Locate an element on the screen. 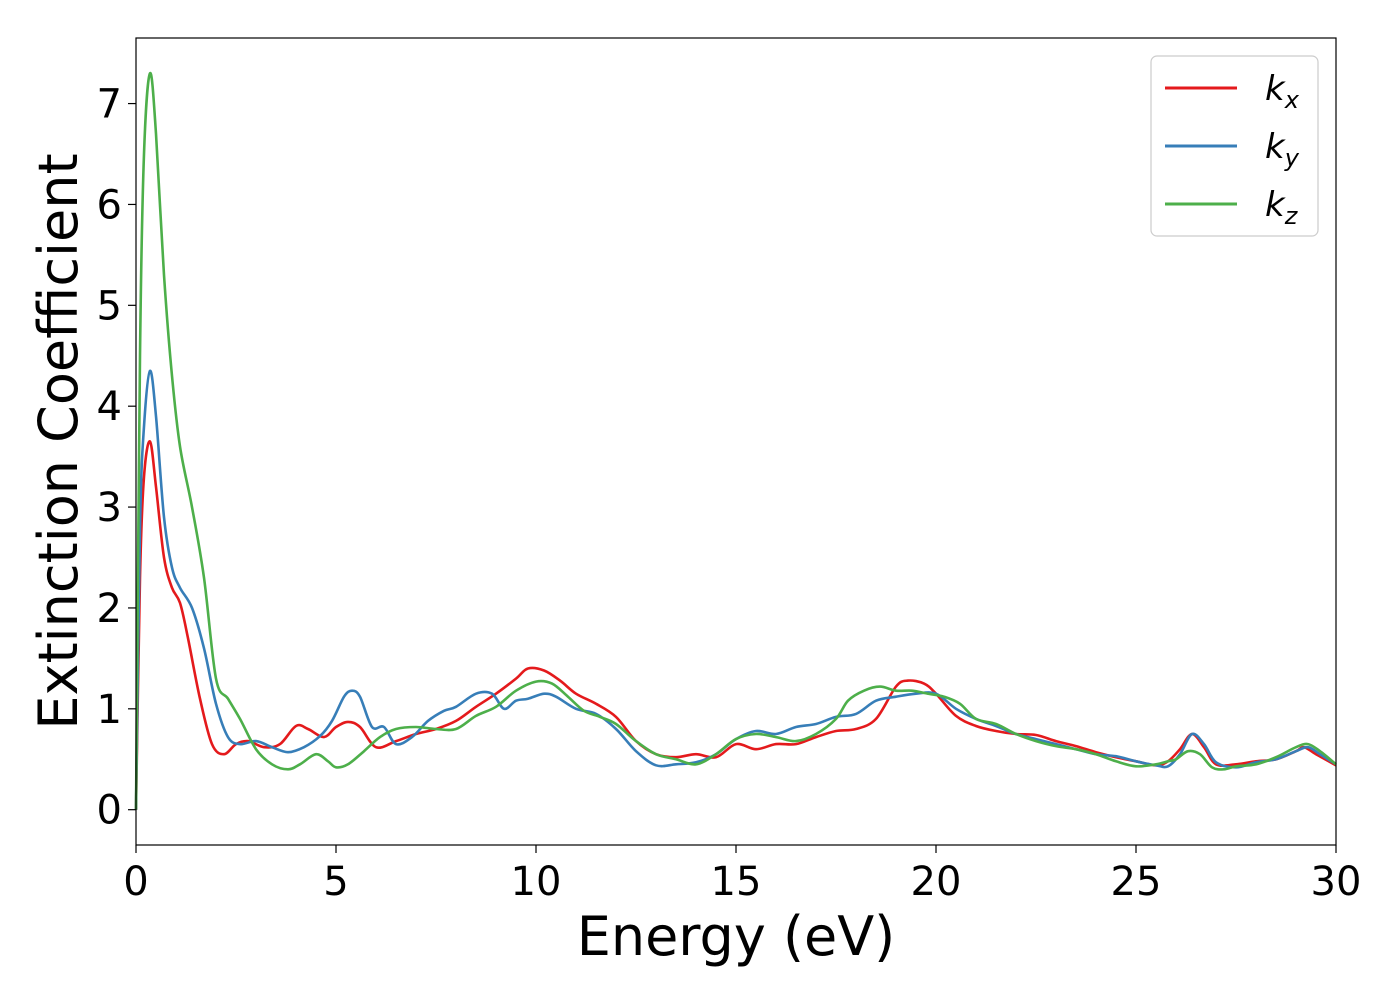 This screenshot has width=1400, height=1000. y-tick-label: 0 is located at coordinates (109, 811).